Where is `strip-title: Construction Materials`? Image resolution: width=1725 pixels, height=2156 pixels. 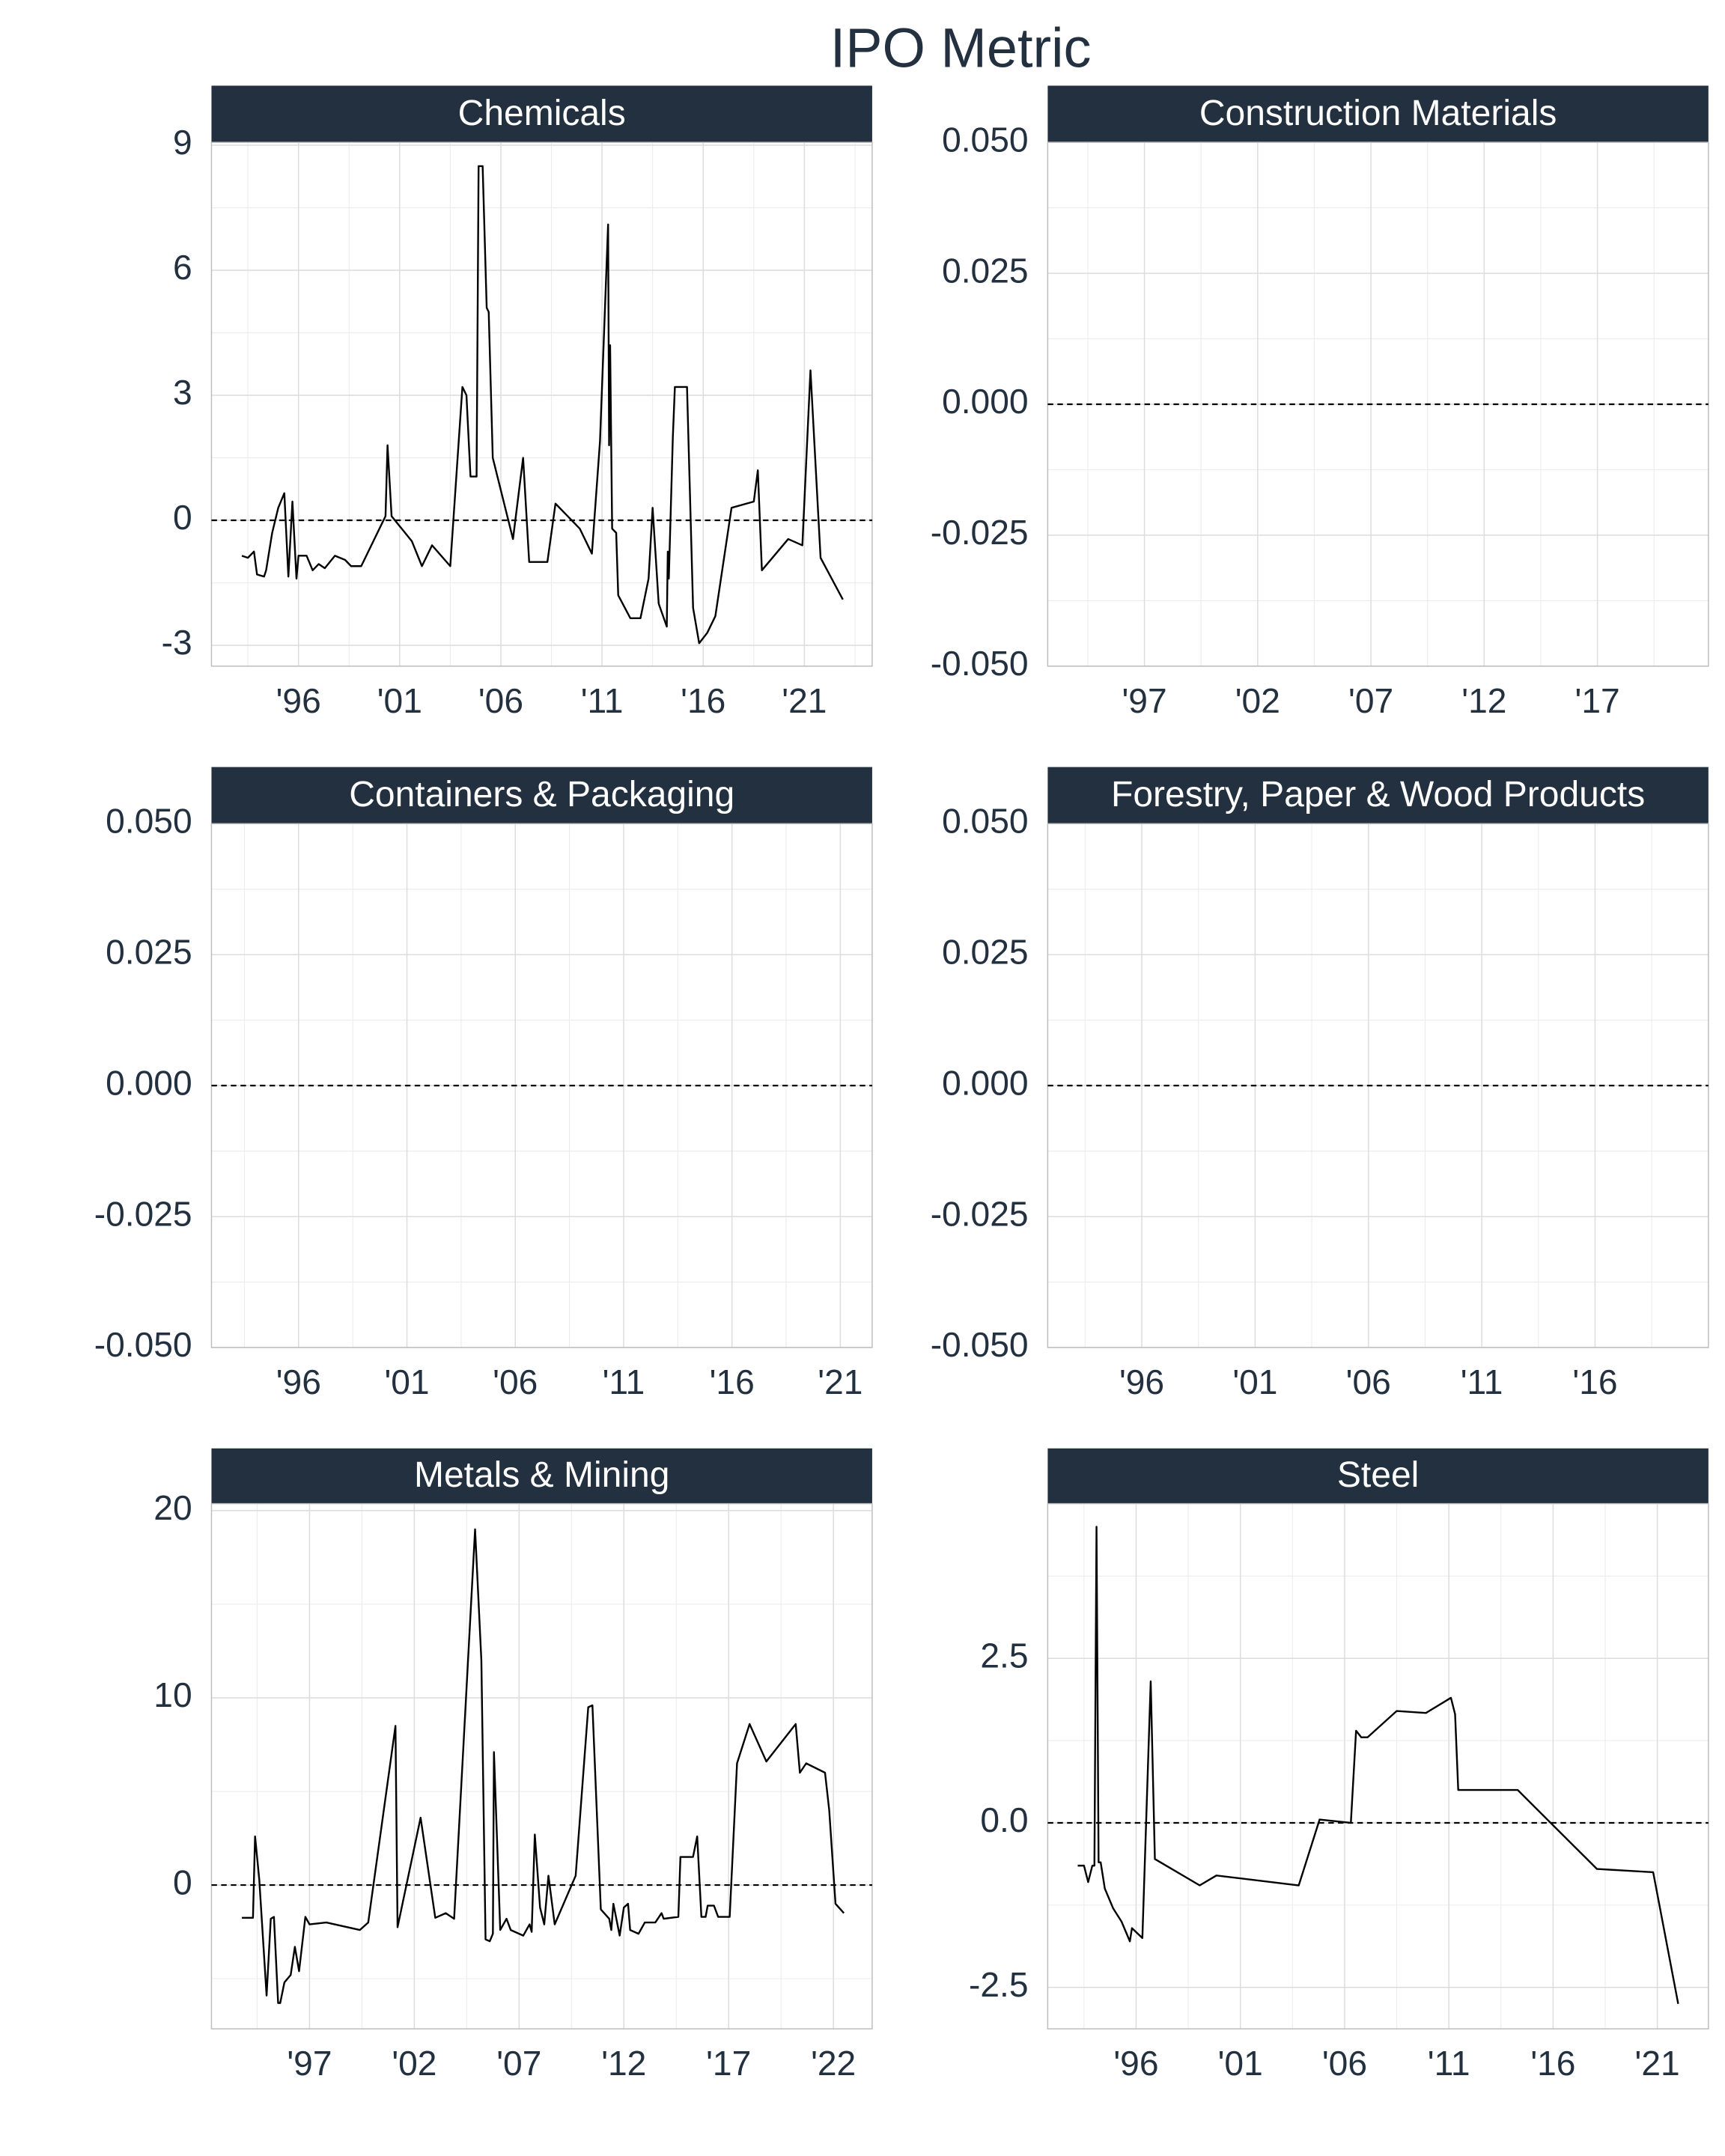
strip-title: Construction Materials is located at coordinates (1378, 113).